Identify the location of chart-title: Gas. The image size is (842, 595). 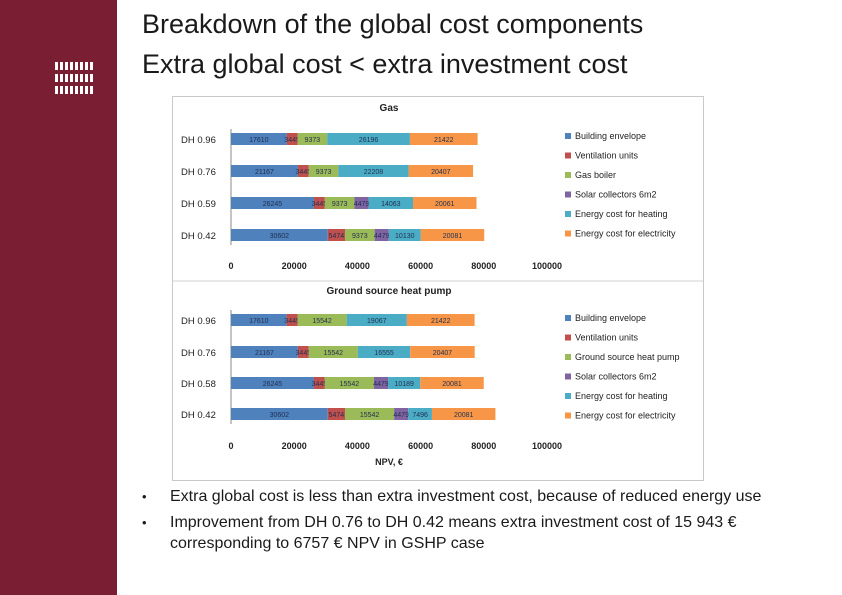
(389, 108).